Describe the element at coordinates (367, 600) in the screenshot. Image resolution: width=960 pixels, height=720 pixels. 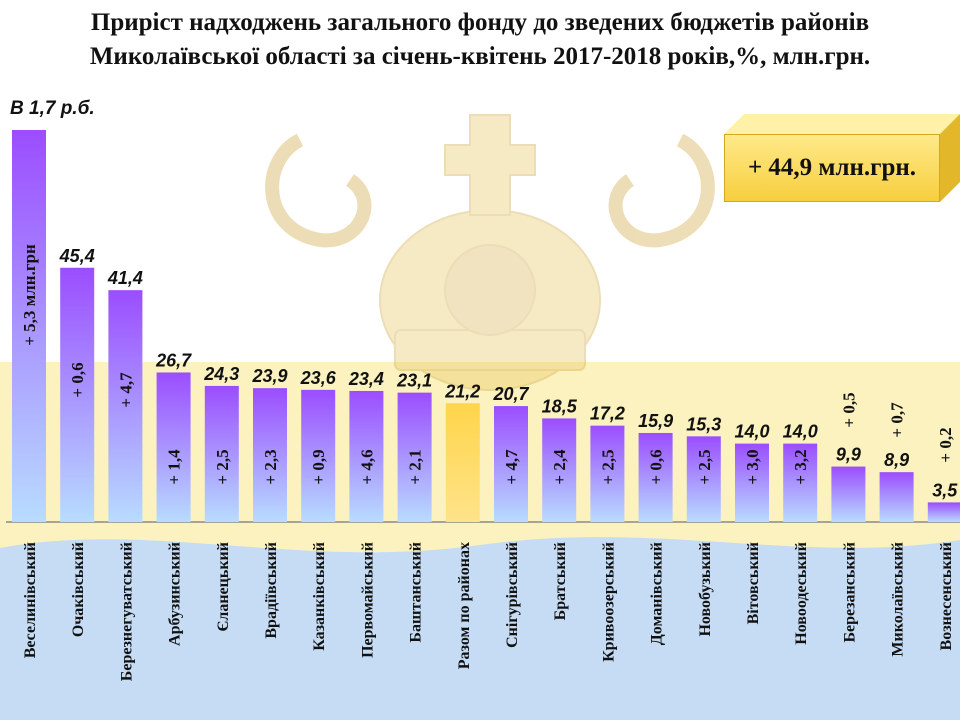
I see `category-label-7: Первомайський` at that location.